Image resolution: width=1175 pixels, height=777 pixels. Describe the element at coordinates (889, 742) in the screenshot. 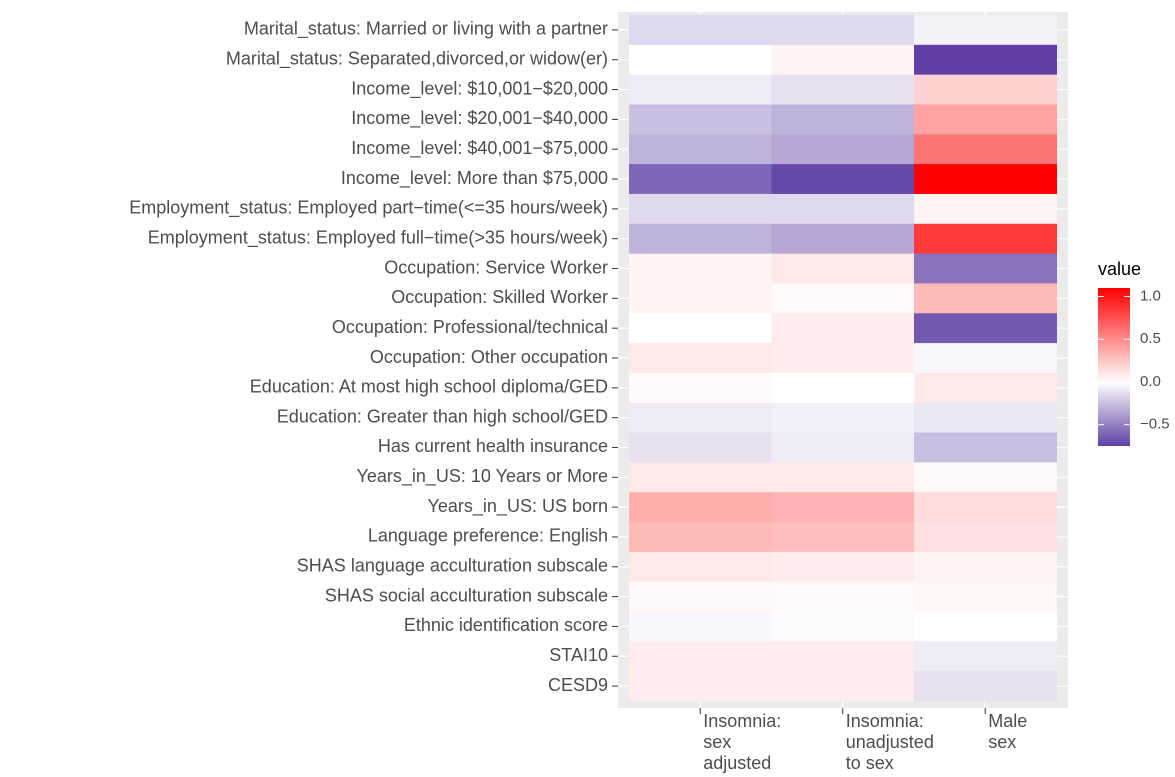

I see `x-tick-label: Insomnia: unadjusted to sex` at that location.